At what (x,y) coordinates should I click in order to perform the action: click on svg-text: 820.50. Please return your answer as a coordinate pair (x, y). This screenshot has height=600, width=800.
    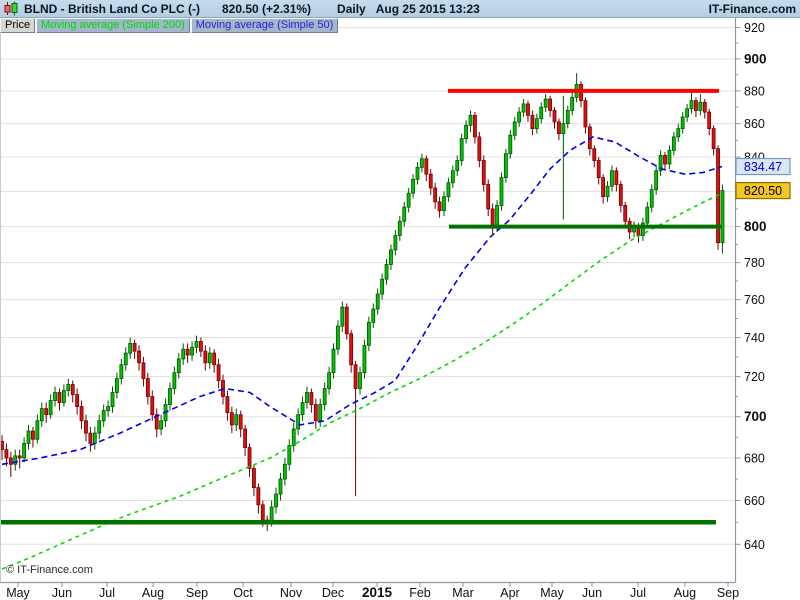
    Looking at the image, I should click on (763, 191).